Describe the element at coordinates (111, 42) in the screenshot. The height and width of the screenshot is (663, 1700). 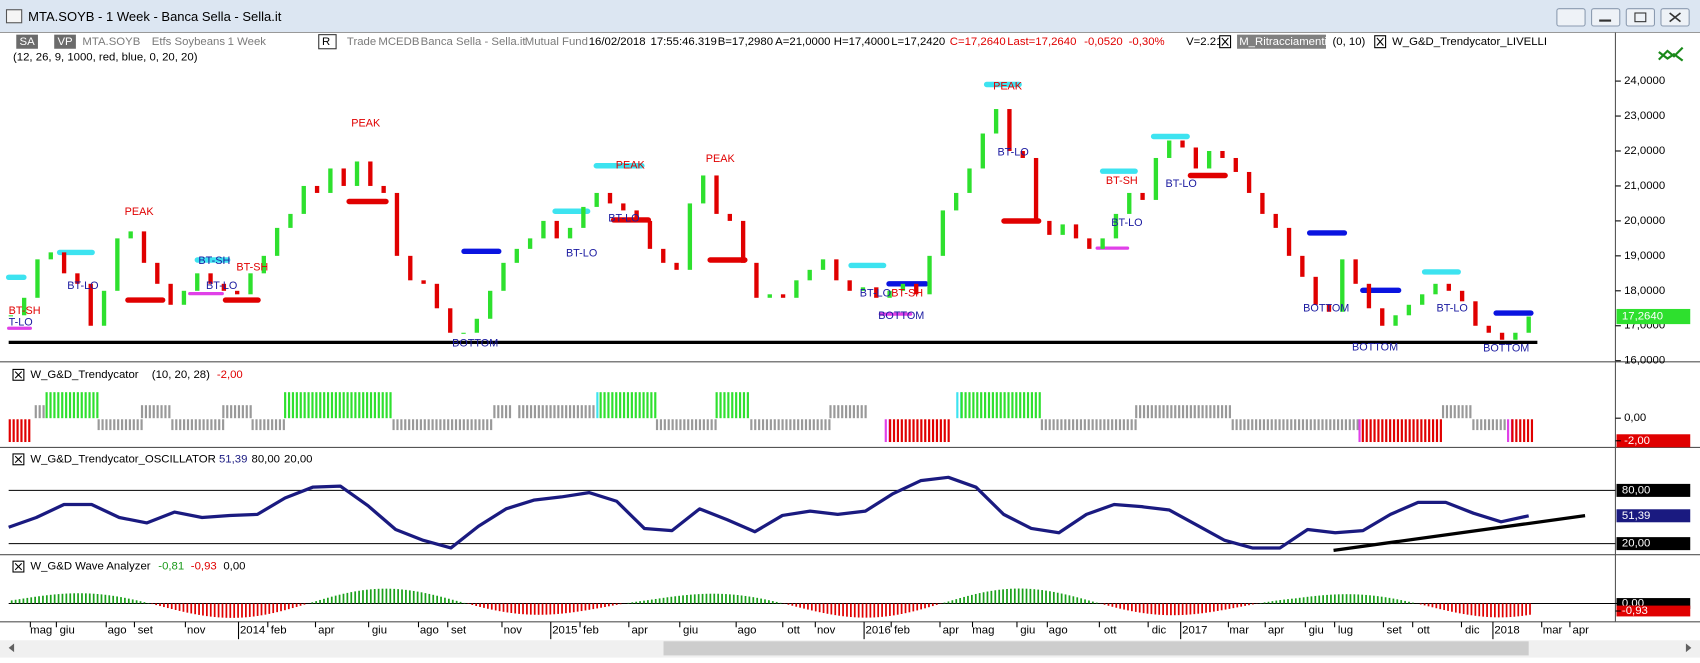
I see `toolbar-item: MTA.SOYB` at that location.